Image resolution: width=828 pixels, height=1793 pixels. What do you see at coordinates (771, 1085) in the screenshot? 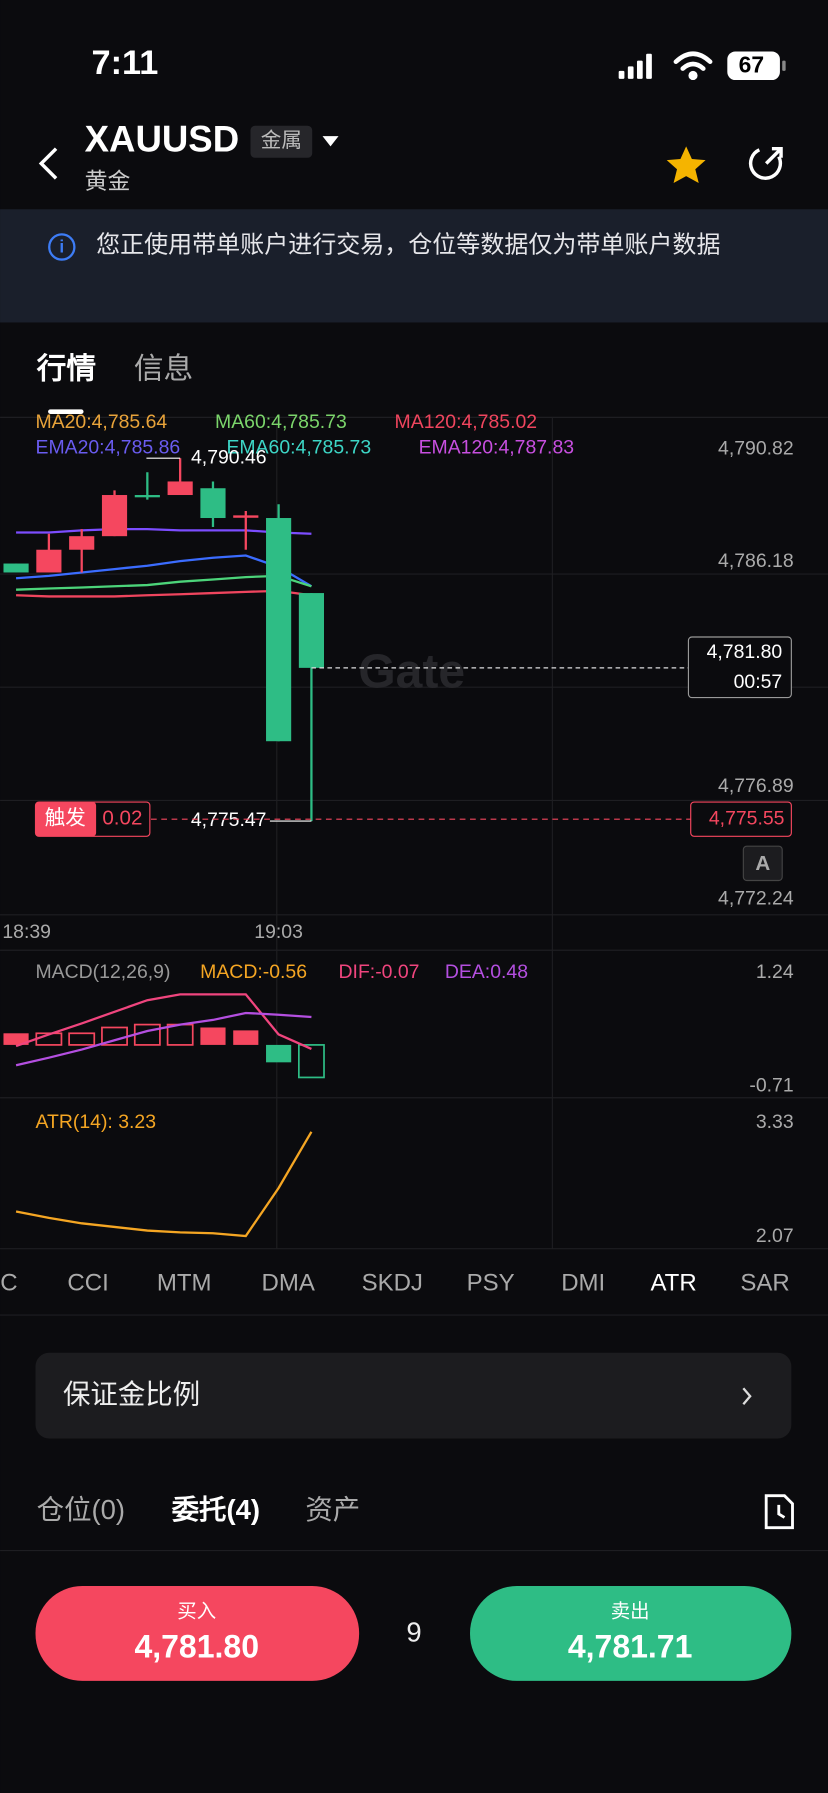
I see `y-tick-label: -0.71` at bounding box center [771, 1085].